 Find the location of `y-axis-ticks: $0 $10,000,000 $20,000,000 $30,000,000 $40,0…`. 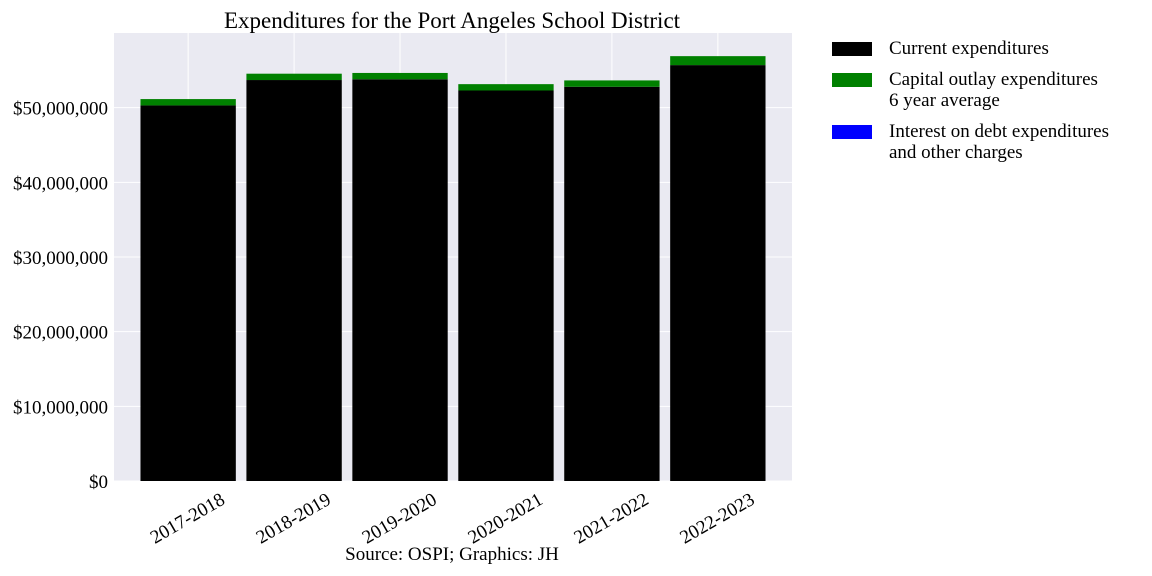

y-axis-ticks: $0 $10,000,000 $20,000,000 $30,000,000 $40,0… is located at coordinates (60, 296).